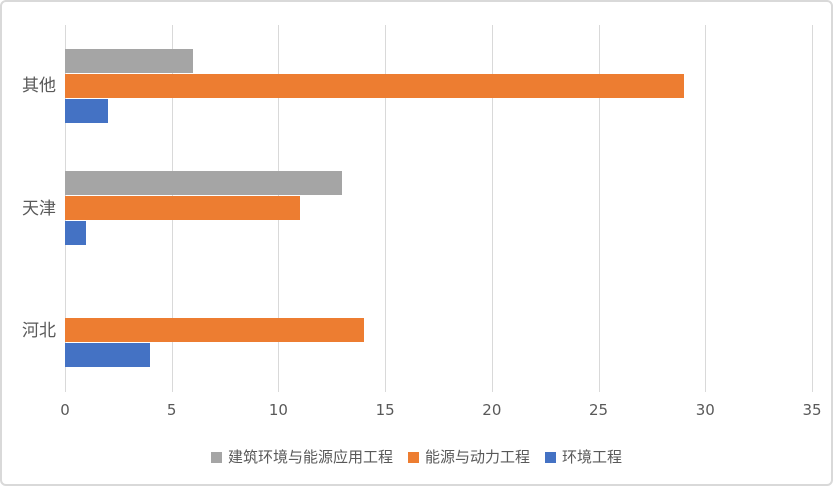 Image resolution: width=833 pixels, height=486 pixels. What do you see at coordinates (204, 183) in the screenshot?
I see `bar-series1-天津` at bounding box center [204, 183].